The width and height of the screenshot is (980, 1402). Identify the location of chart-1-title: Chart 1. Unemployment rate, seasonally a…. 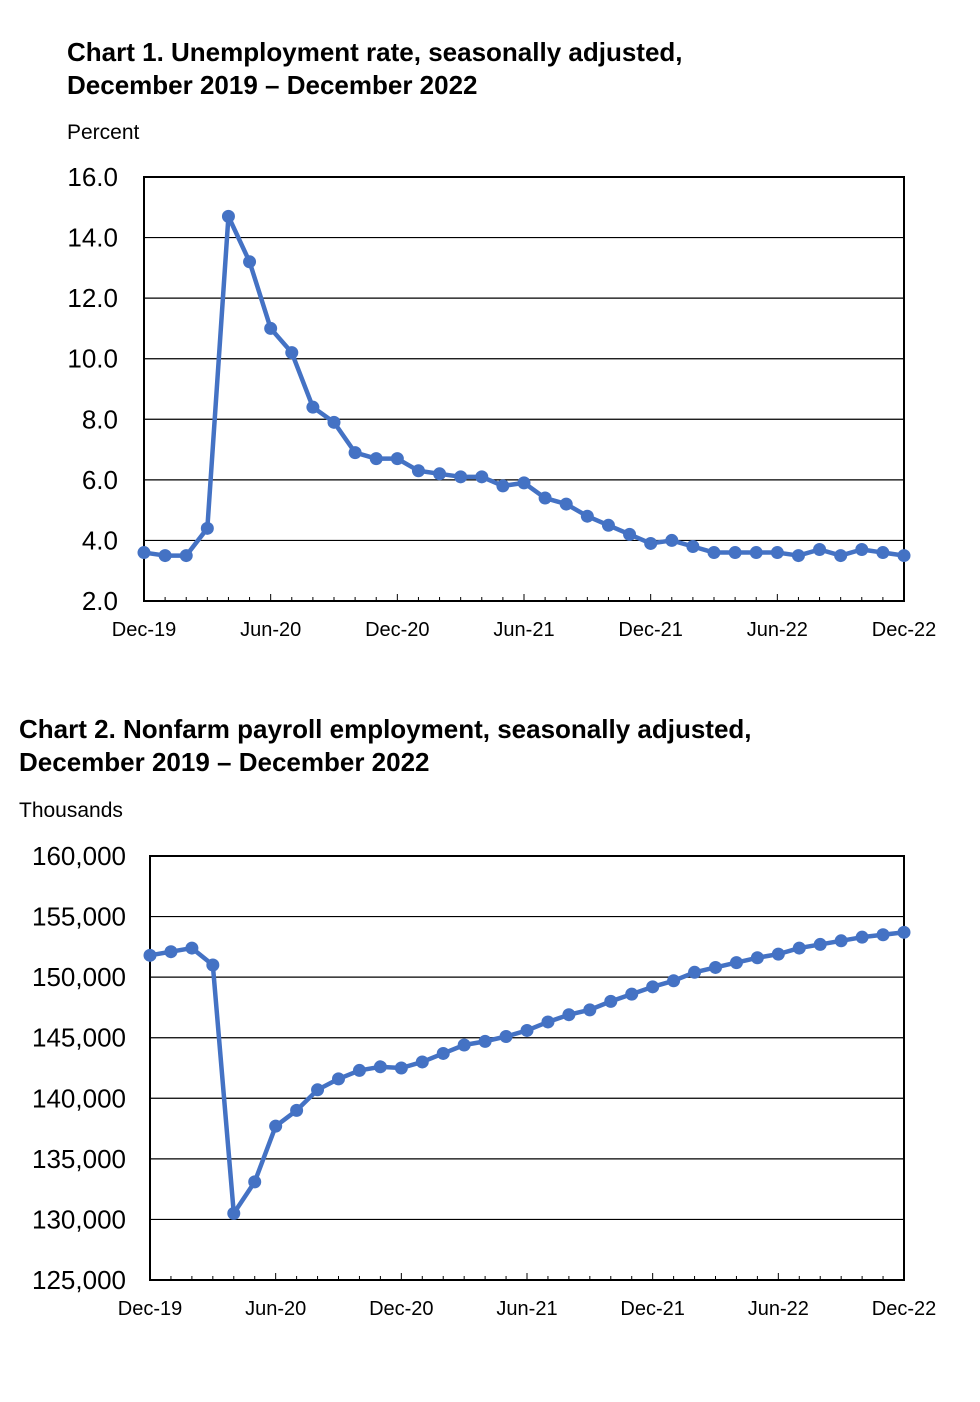
(375, 69).